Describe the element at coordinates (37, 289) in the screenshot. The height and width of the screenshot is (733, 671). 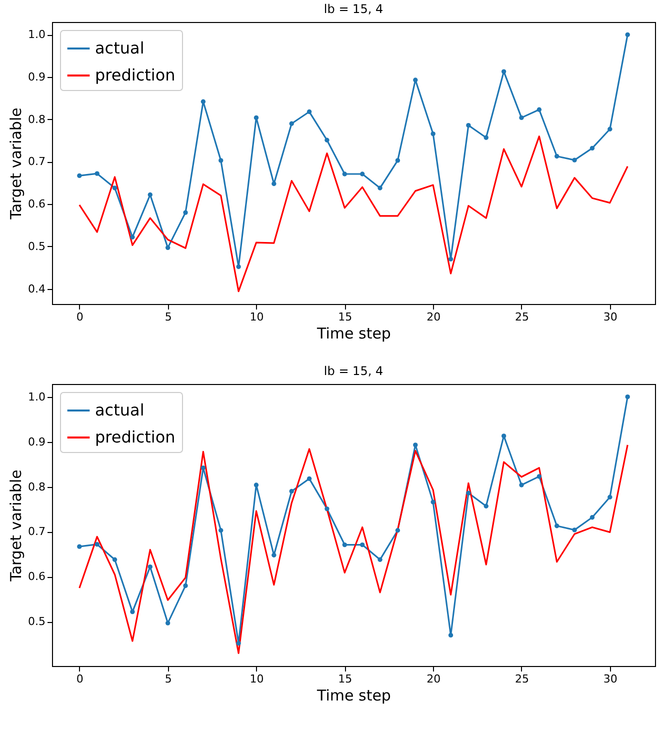
I see `y-tick-label: 0.4` at that location.